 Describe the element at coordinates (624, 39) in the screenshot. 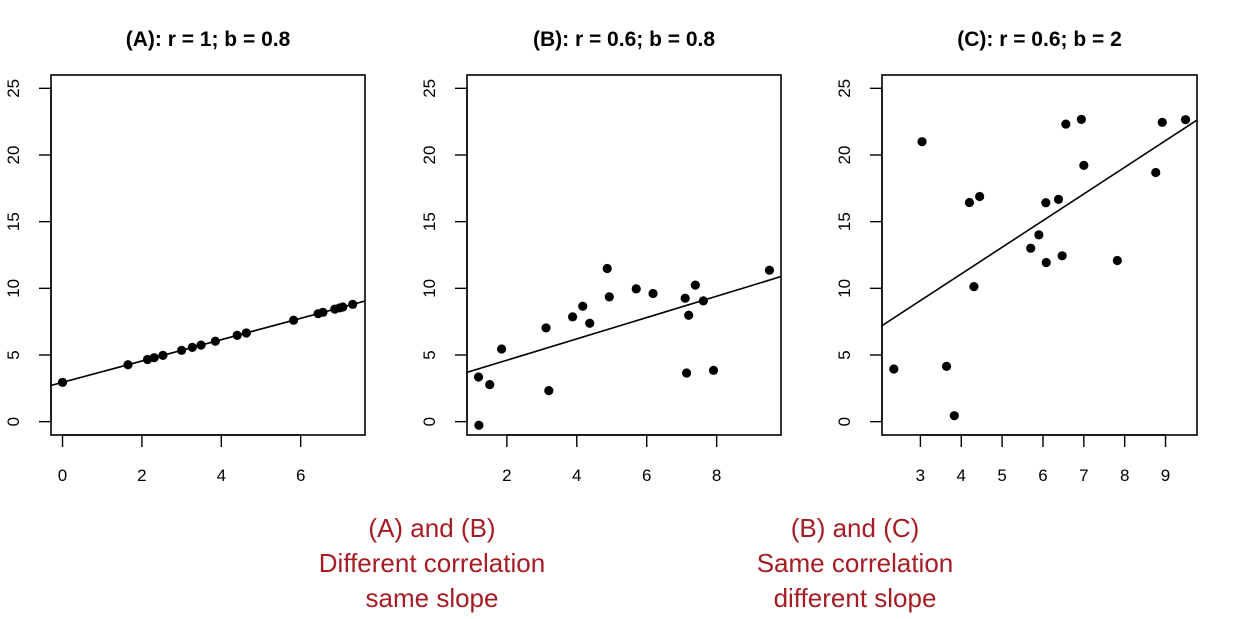

I see `panel-title: (B): r = 0.6; b = 0.8` at that location.